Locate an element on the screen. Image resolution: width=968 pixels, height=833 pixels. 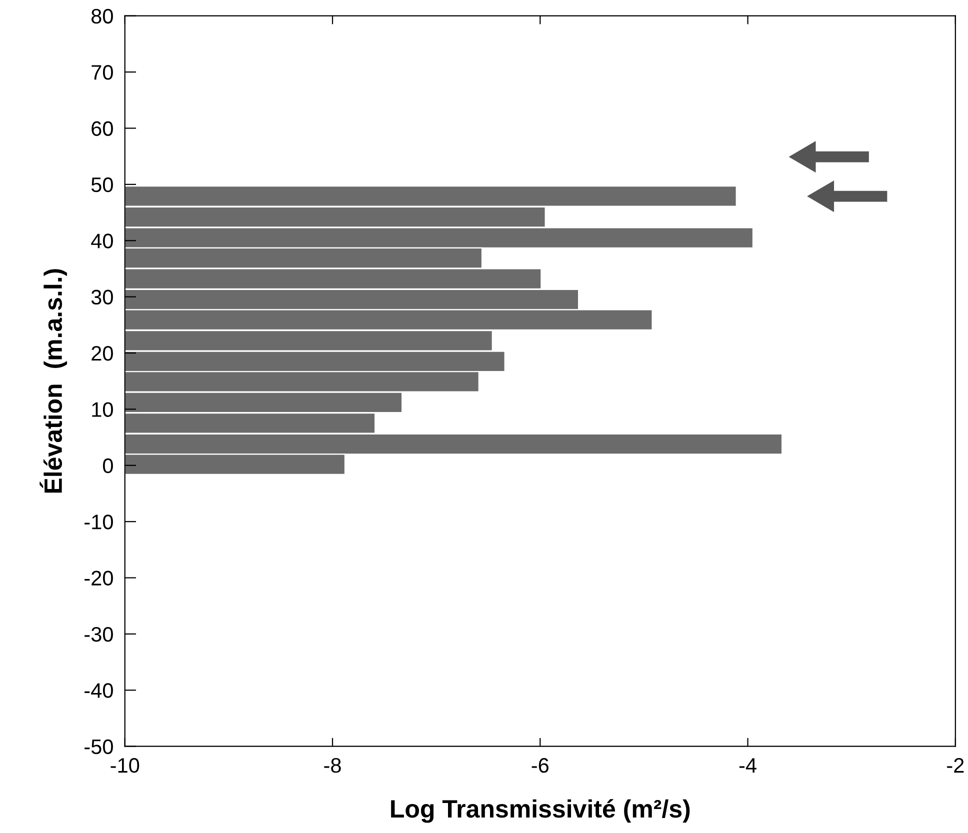
y-tick-label: 0 is located at coordinates (107, 466).